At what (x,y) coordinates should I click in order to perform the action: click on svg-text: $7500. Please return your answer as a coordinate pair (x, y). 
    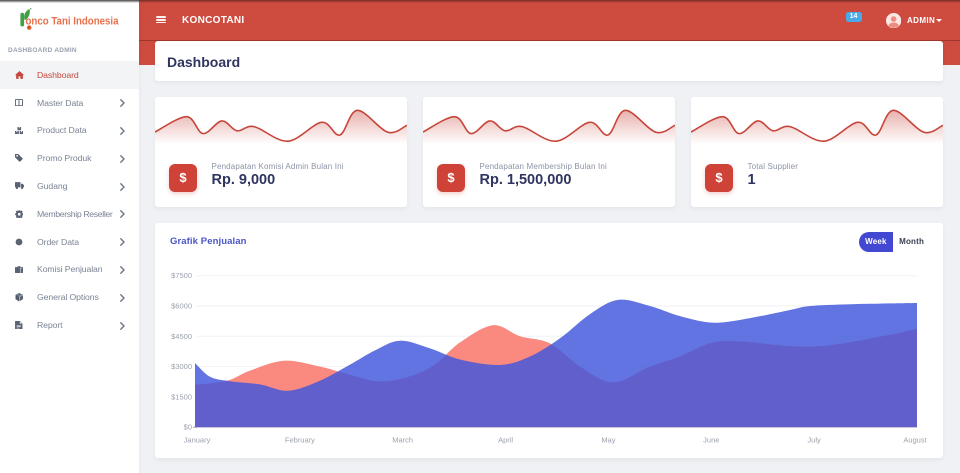
    Looking at the image, I should click on (181, 275).